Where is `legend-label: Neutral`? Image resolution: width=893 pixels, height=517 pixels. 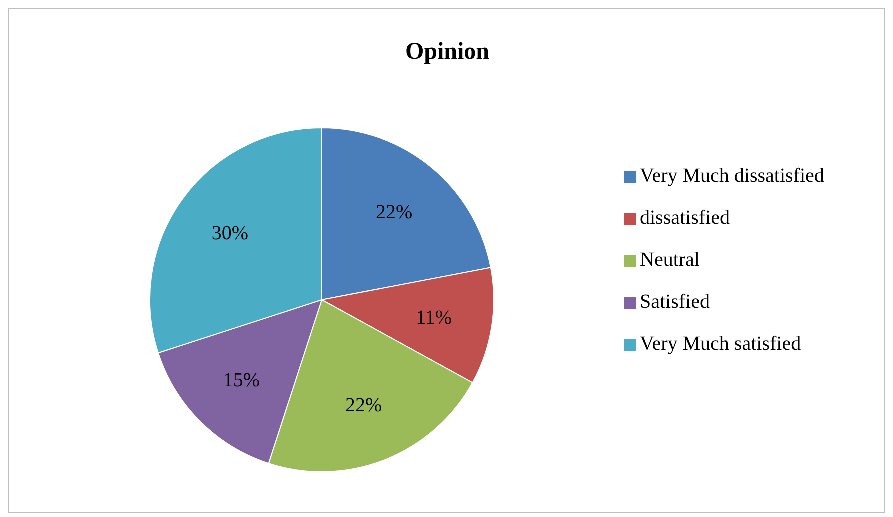 legend-label: Neutral is located at coordinates (670, 260).